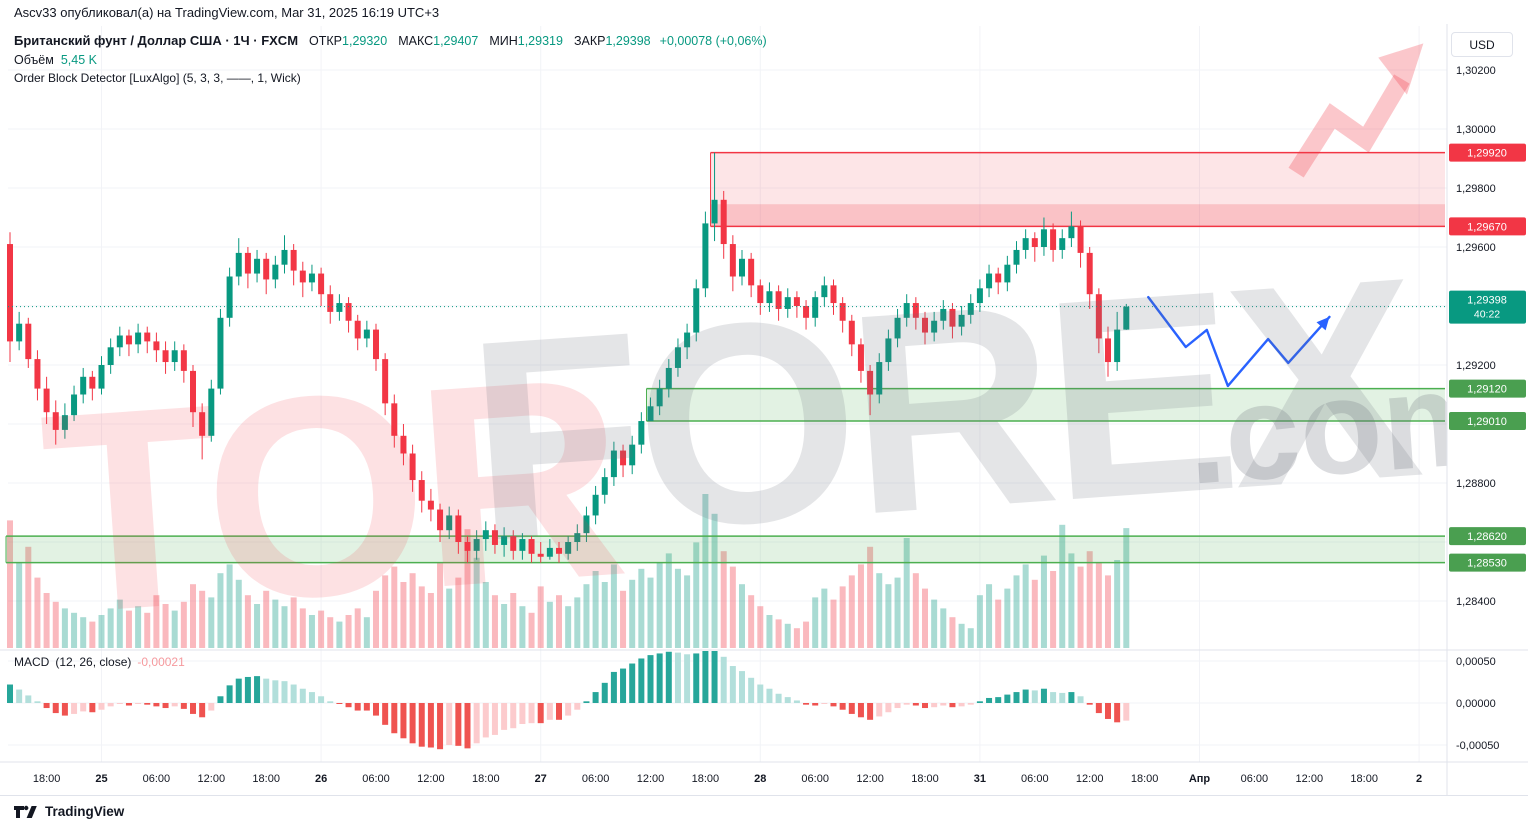  I want to click on svg-text: 1,28620, so click(1487, 537).